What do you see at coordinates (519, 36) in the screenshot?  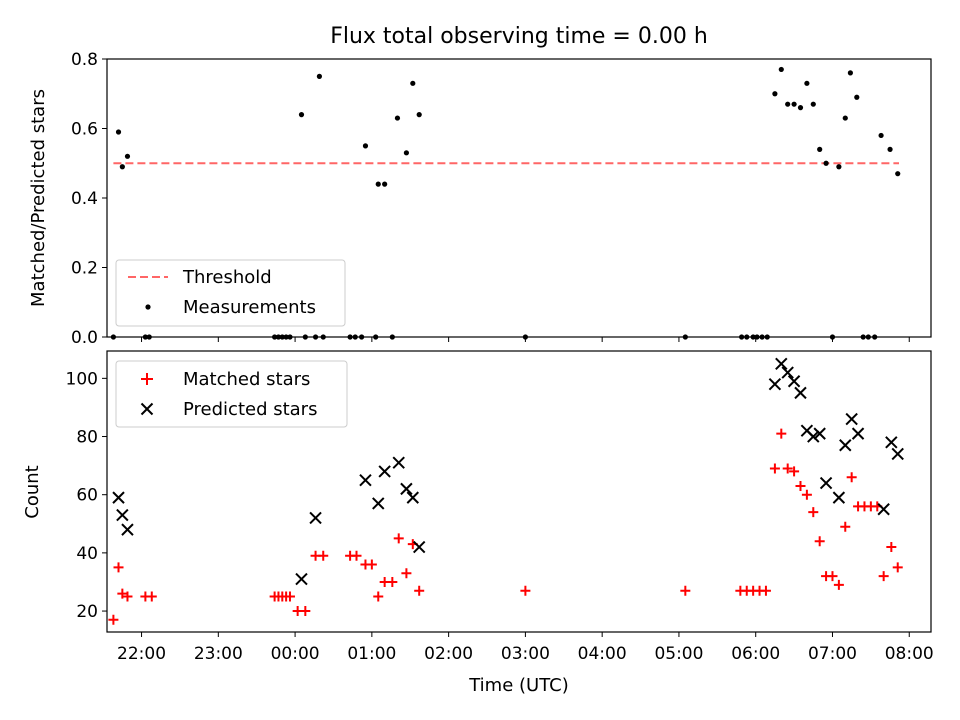 I see `figure-title: Flux total observing time = 0.00 h` at bounding box center [519, 36].